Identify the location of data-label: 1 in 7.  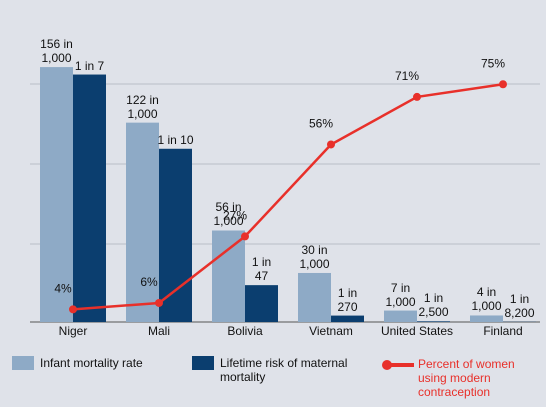
(89, 65).